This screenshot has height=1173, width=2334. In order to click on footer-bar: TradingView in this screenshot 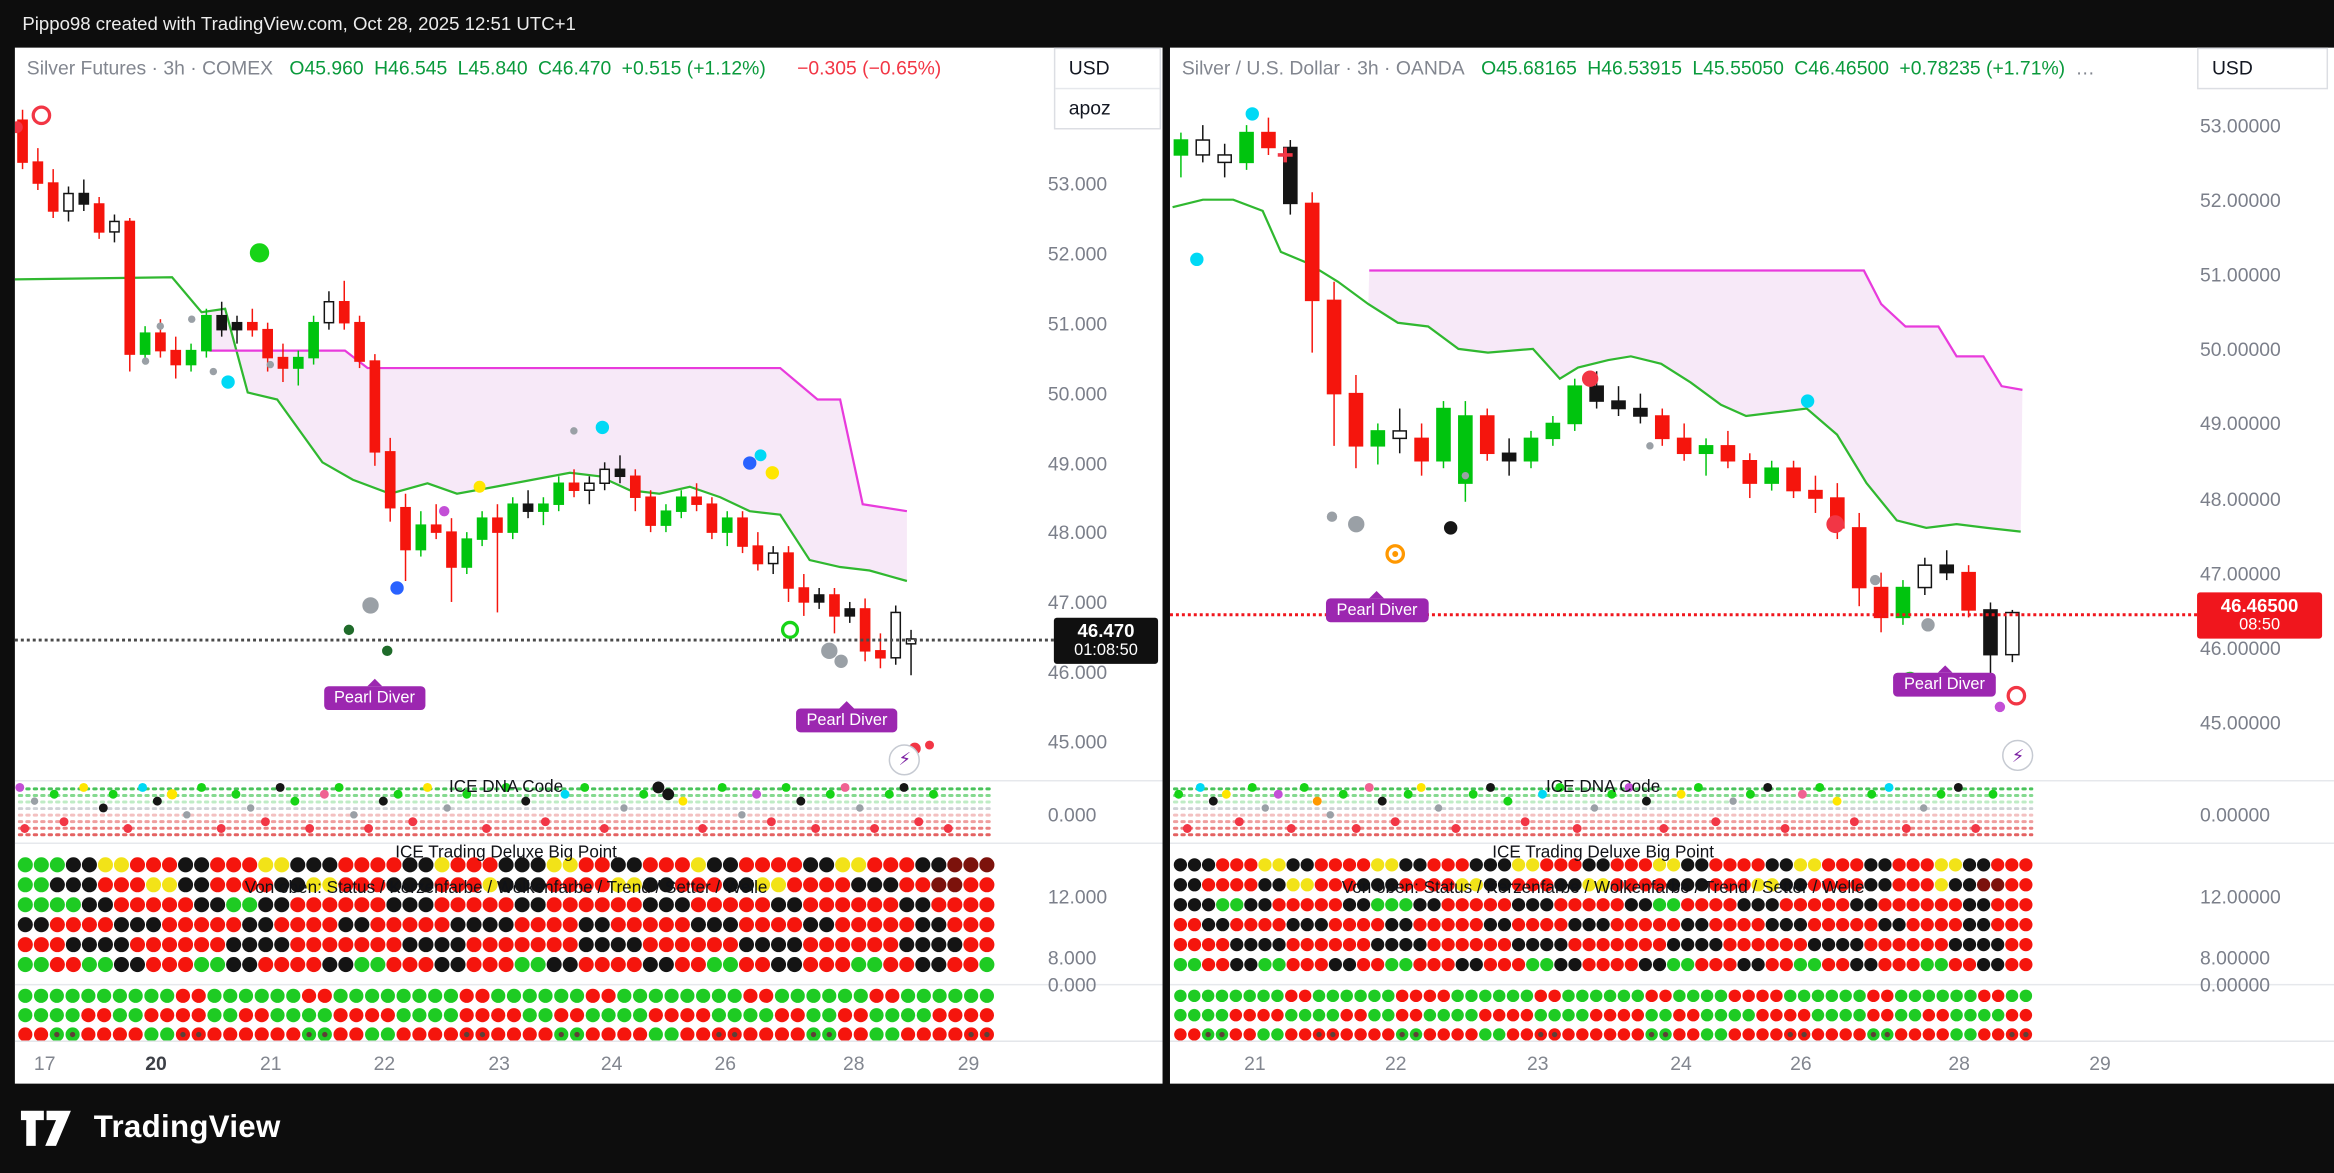, I will do `click(1167, 1128)`.